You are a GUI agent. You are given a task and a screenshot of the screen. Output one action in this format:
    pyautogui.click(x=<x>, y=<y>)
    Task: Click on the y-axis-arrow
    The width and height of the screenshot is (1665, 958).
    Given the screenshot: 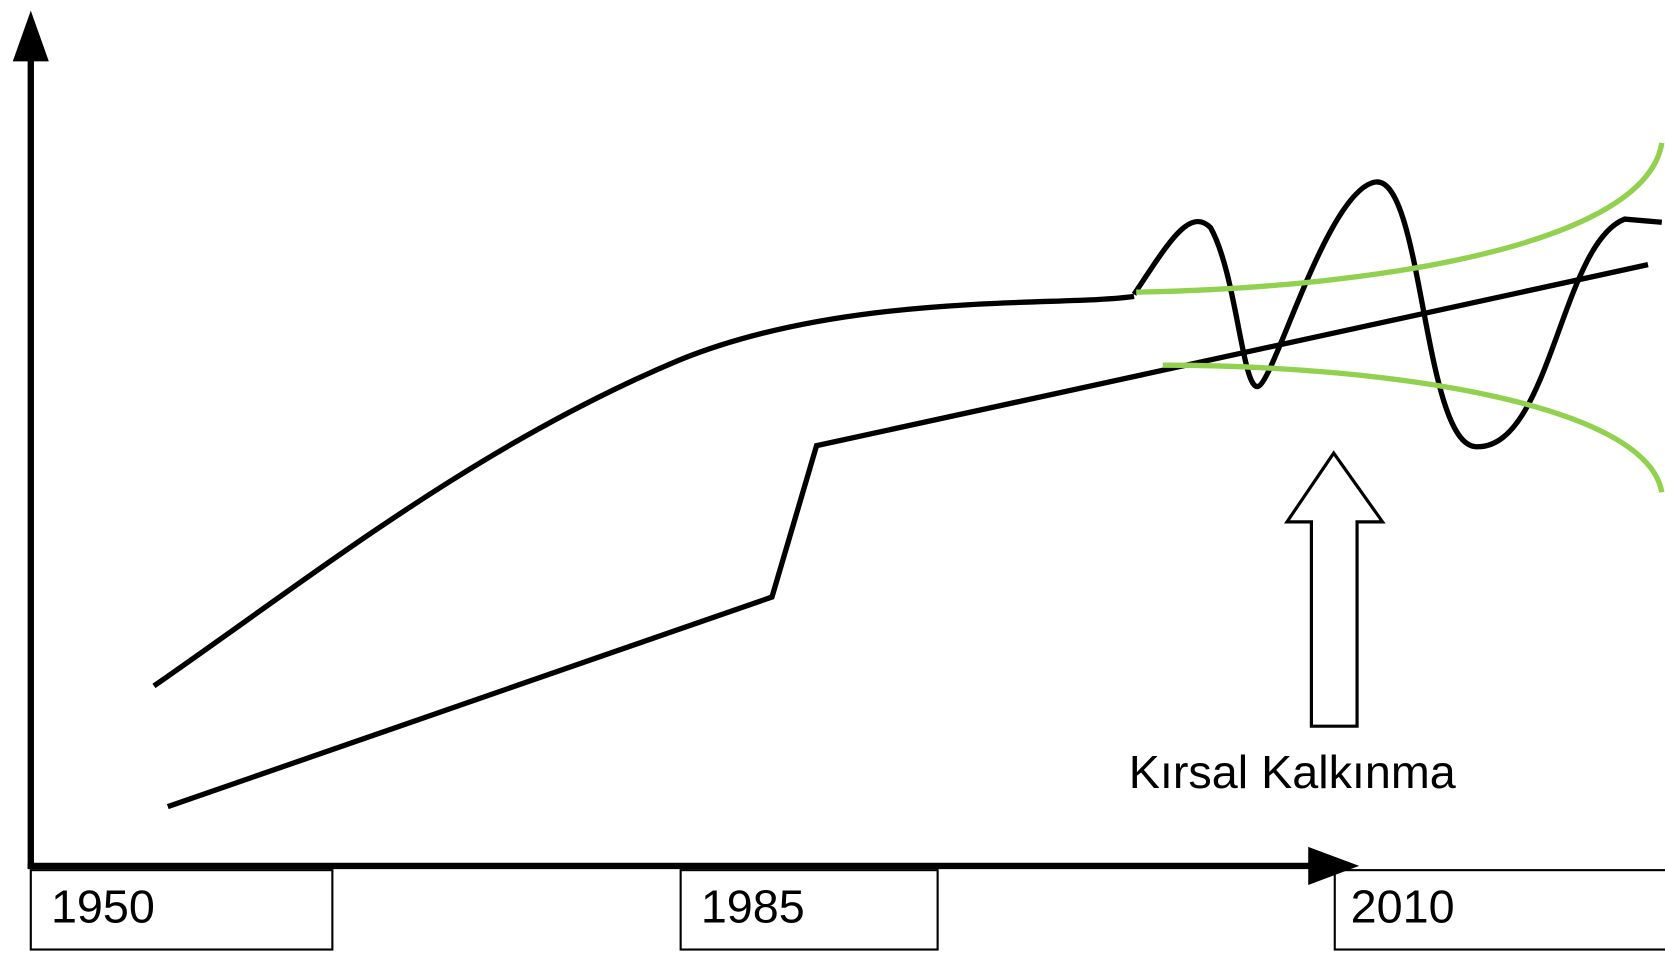 What is the action you would take?
    pyautogui.click(x=30, y=36)
    